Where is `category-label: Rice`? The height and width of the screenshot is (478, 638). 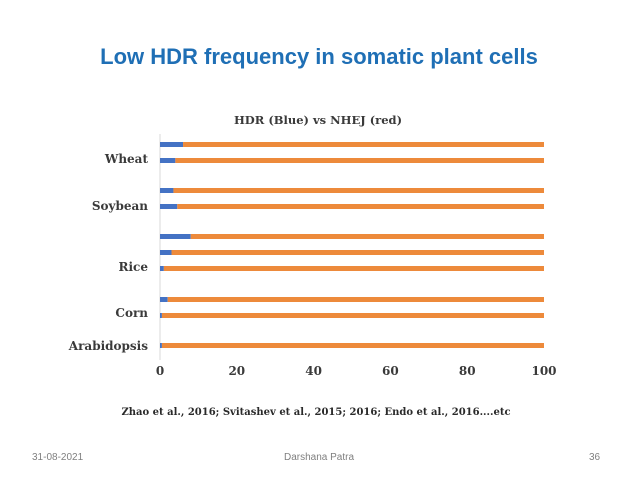
category-label: Rice is located at coordinates (134, 267).